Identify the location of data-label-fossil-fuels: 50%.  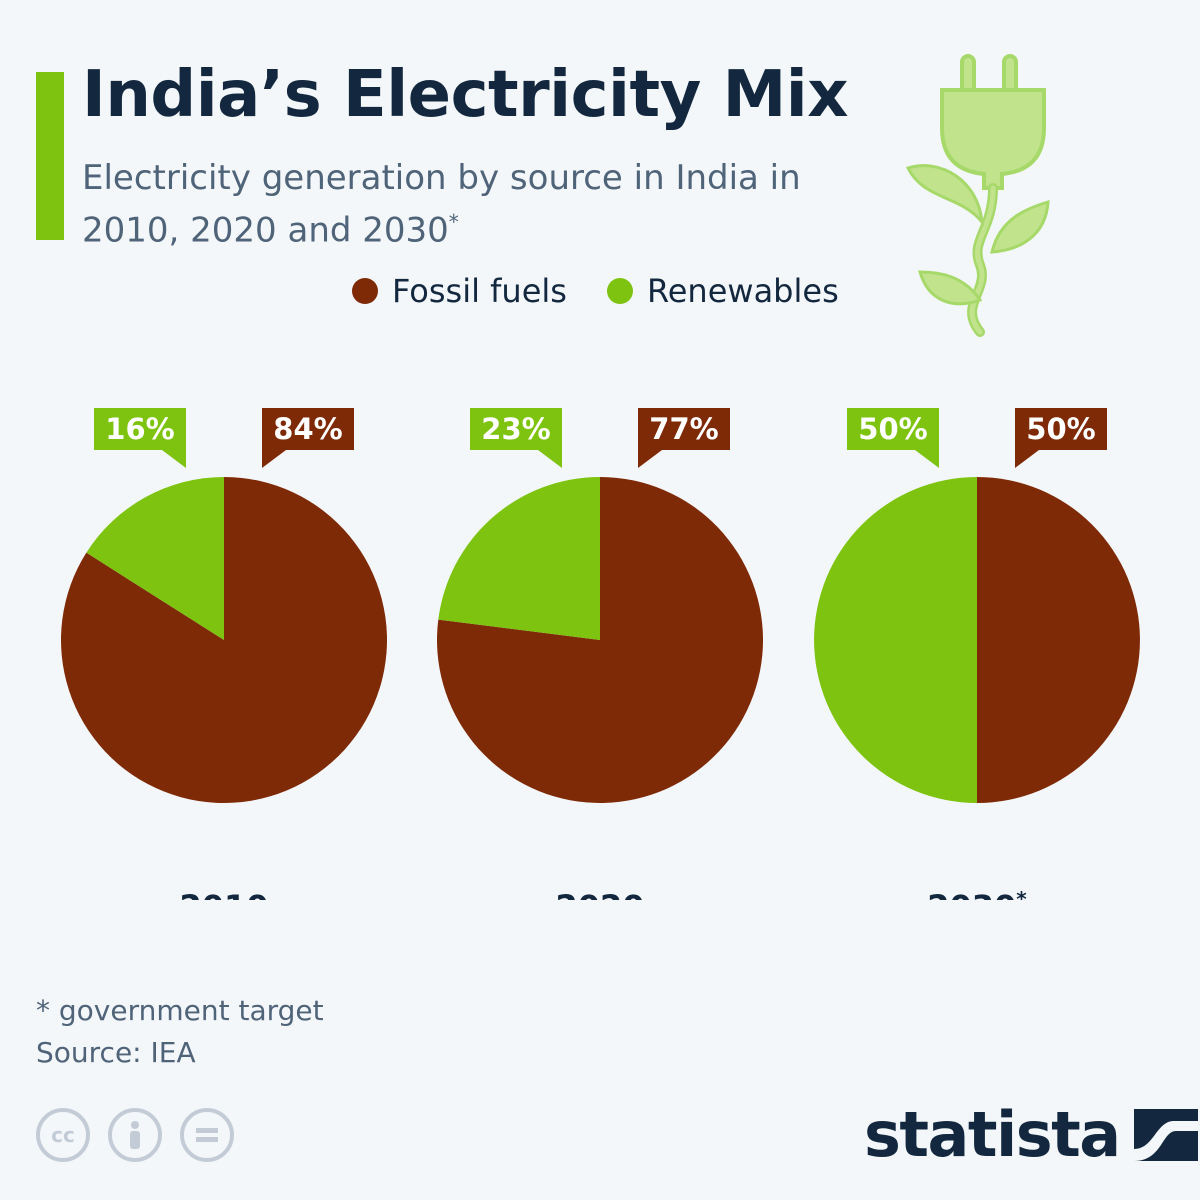
(1061, 438).